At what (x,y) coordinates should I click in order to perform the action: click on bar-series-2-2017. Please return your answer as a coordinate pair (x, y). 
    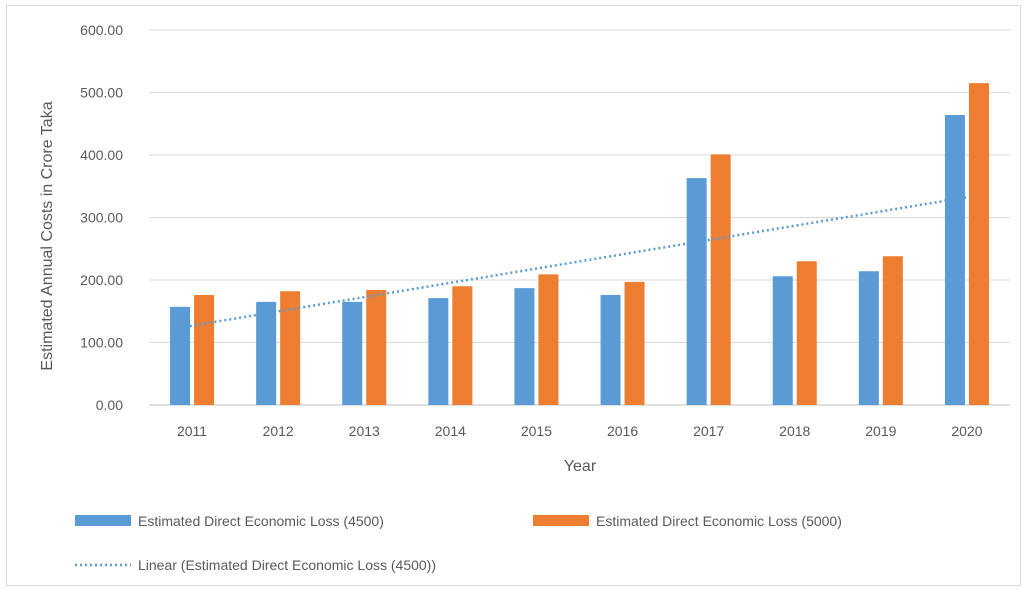
    Looking at the image, I should click on (720, 279).